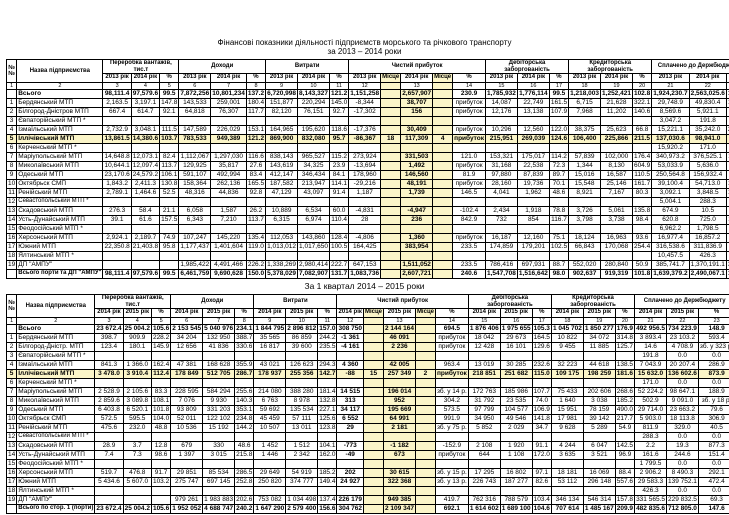 This screenshot has width=729, height=515. What do you see at coordinates (11, 112) in the screenshot?
I see `row-number: 2` at bounding box center [11, 112].